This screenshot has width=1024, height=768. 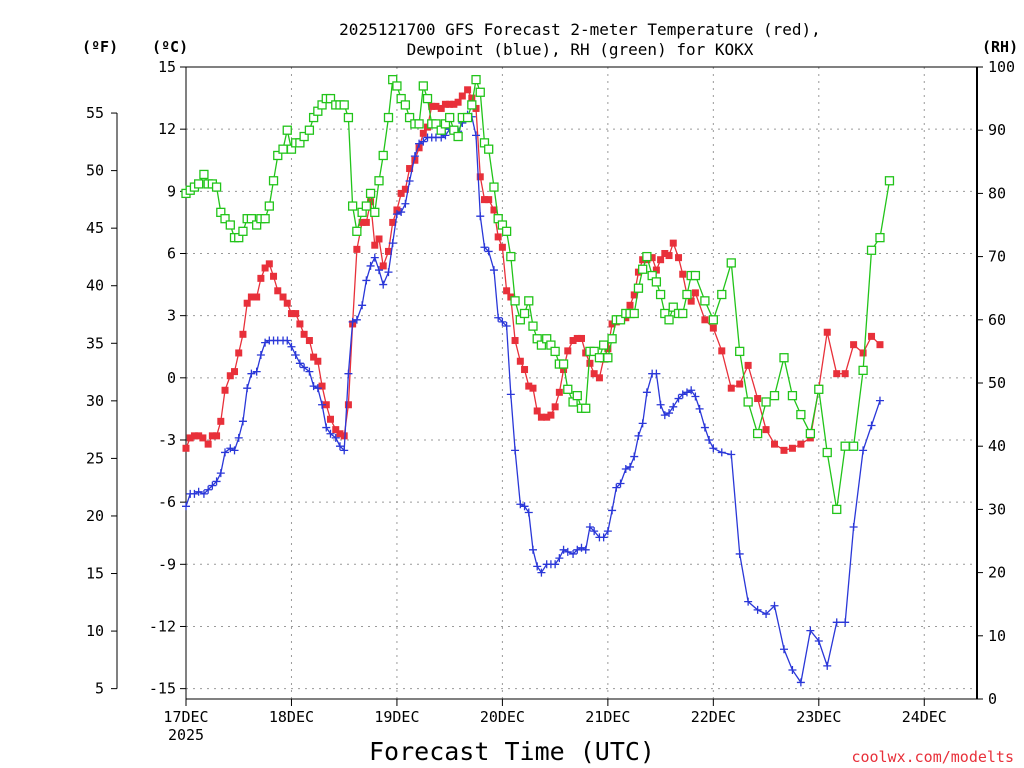 What do you see at coordinates (171, 253) in the screenshot?
I see `celsius-tick-label: 6` at bounding box center [171, 253].